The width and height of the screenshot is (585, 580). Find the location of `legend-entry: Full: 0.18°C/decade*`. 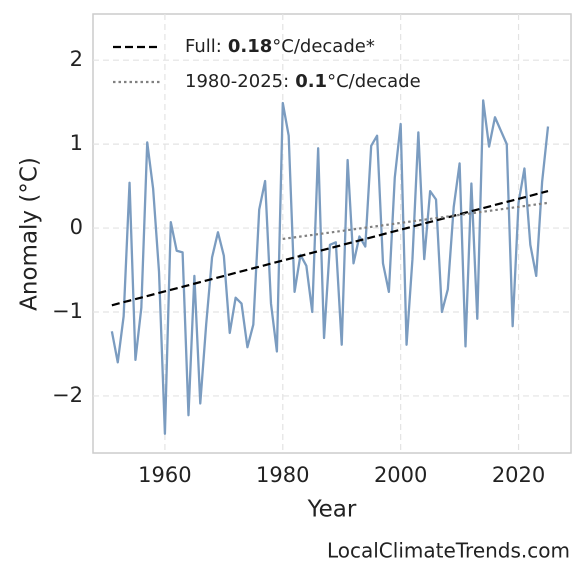

legend-entry: Full: 0.18°C/decade* is located at coordinates (280, 46).